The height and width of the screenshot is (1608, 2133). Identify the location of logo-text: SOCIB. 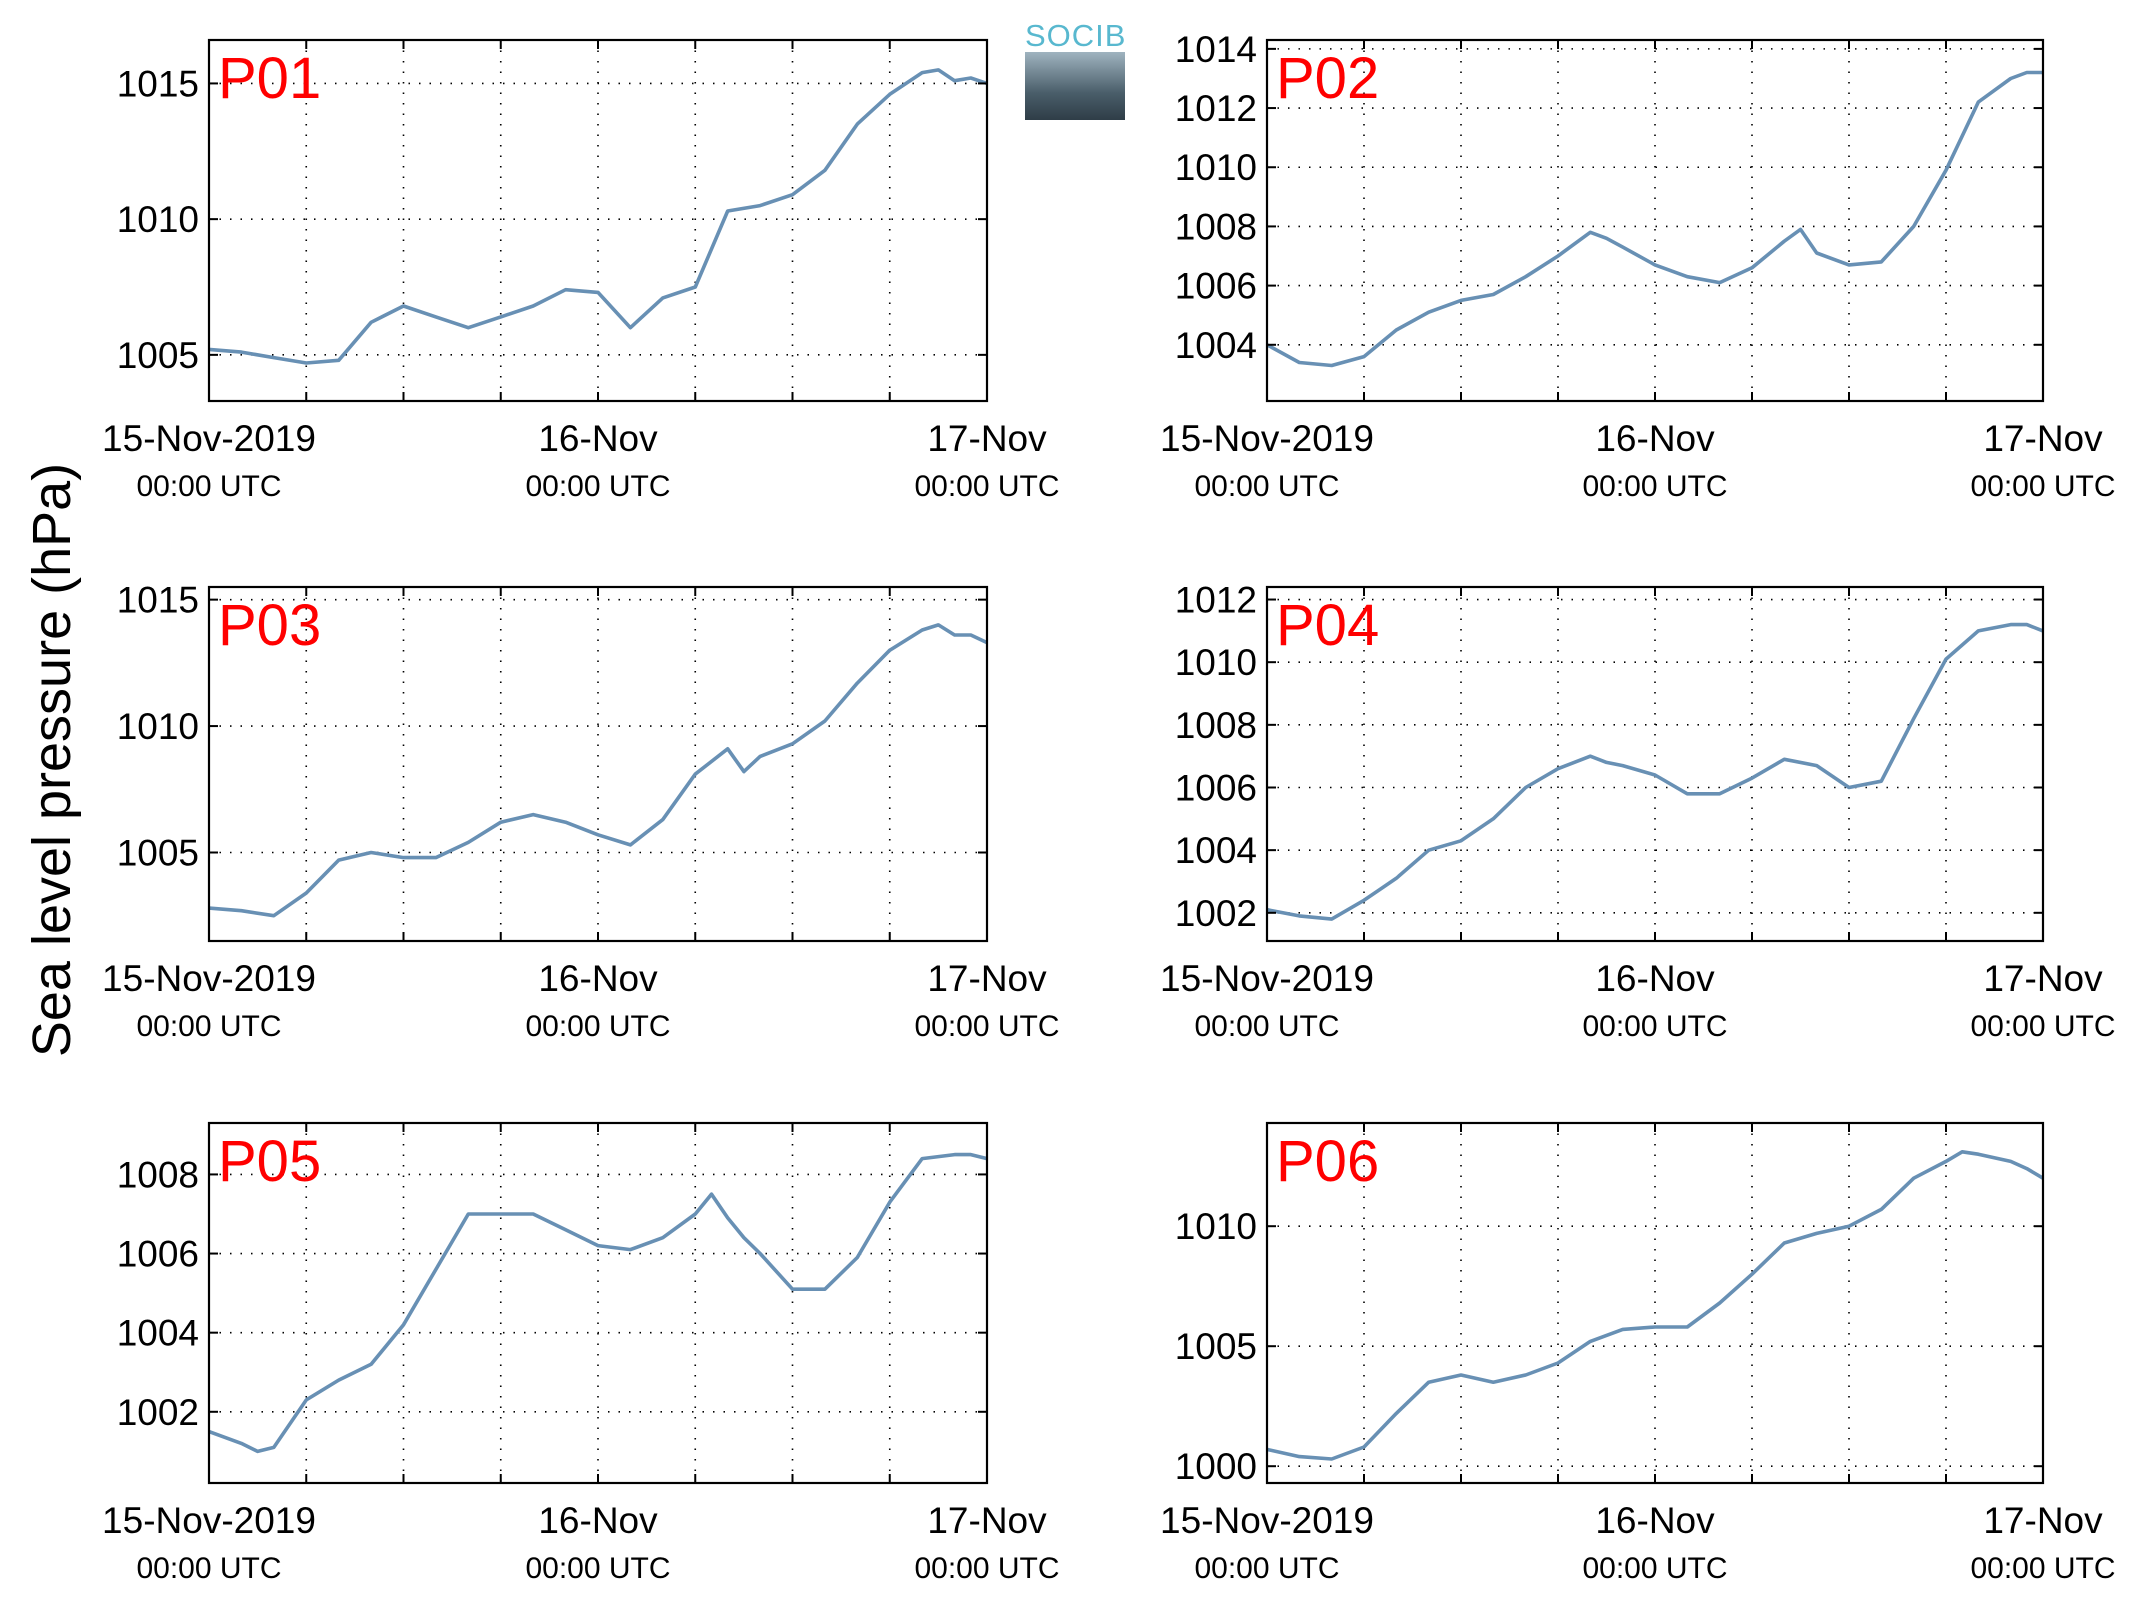
(1076, 35).